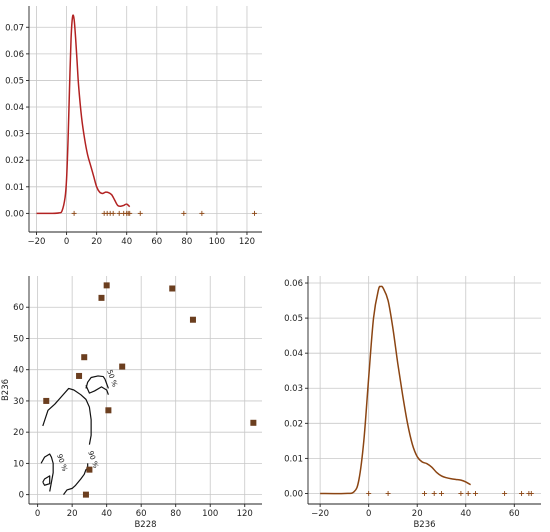 The width and height of the screenshot is (550, 532). What do you see at coordinates (62, 463) in the screenshot?
I see `contour-label: 90 %` at bounding box center [62, 463].